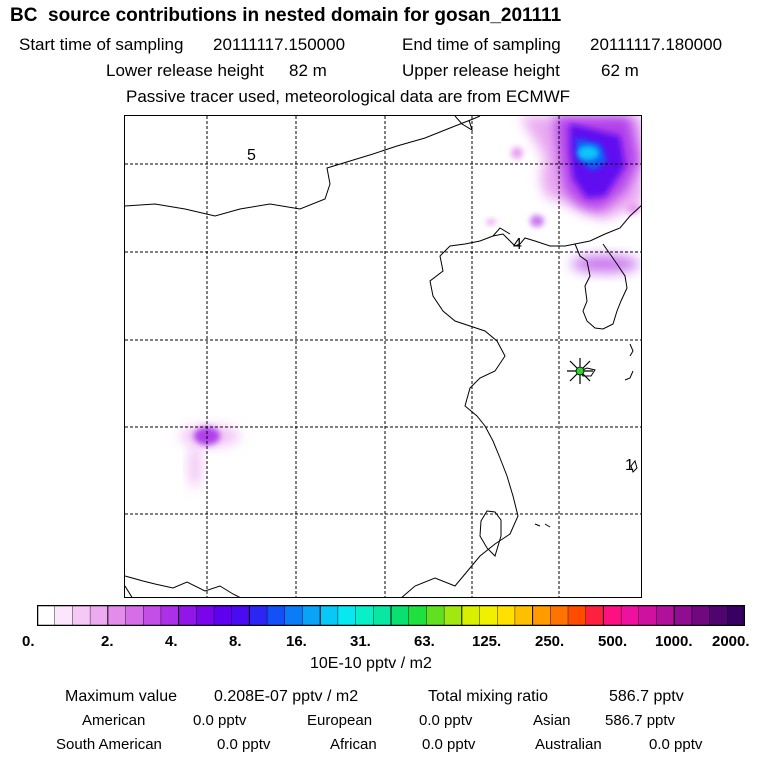 Image resolution: width=768 pixels, height=768 pixels. Describe the element at coordinates (171, 641) in the screenshot. I see `colorbar-tick: 4.` at that location.